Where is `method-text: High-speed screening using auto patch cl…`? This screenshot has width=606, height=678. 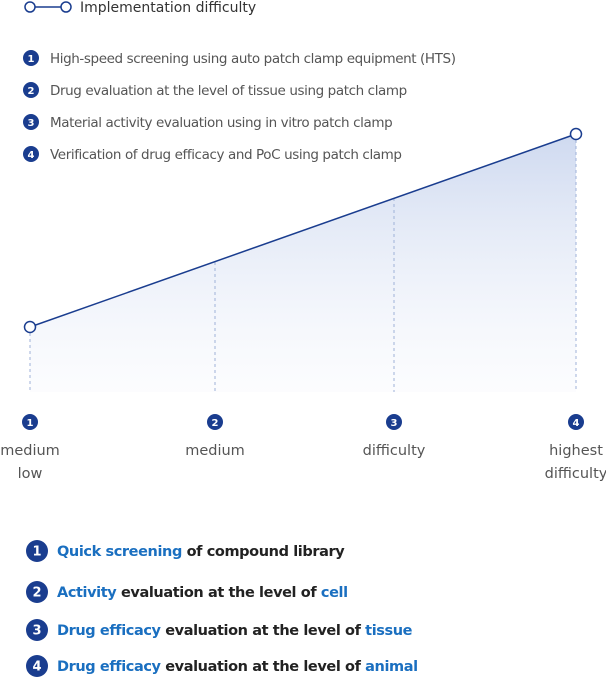
method-text: High-speed screening using auto patch cl… is located at coordinates (253, 59).